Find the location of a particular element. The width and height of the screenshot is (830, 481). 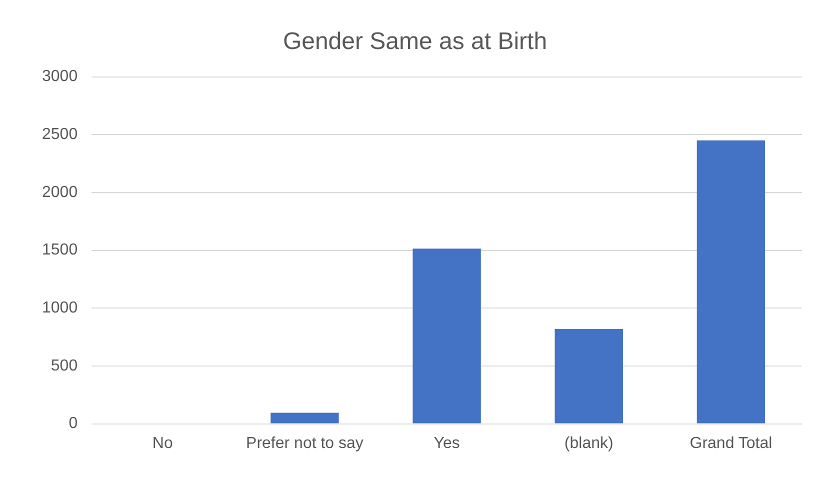

x-tick-label: Yes is located at coordinates (447, 443).